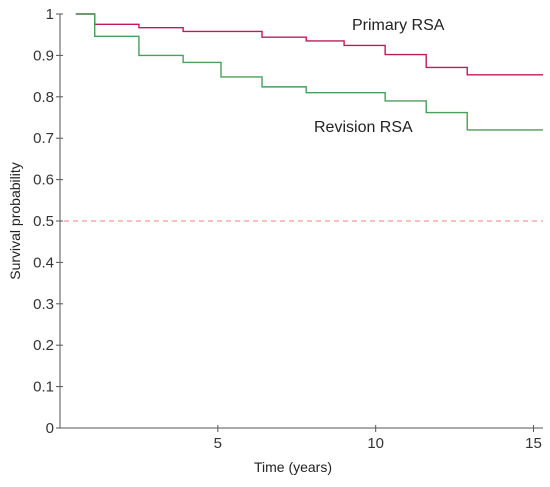  What do you see at coordinates (43, 221) in the screenshot?
I see `y-tick-label: 0.5` at bounding box center [43, 221].